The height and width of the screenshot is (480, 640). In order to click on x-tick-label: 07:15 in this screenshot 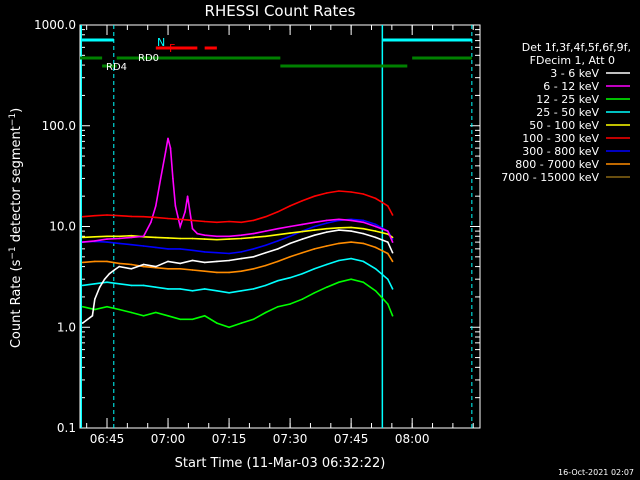, I will do `click(229, 439)`.